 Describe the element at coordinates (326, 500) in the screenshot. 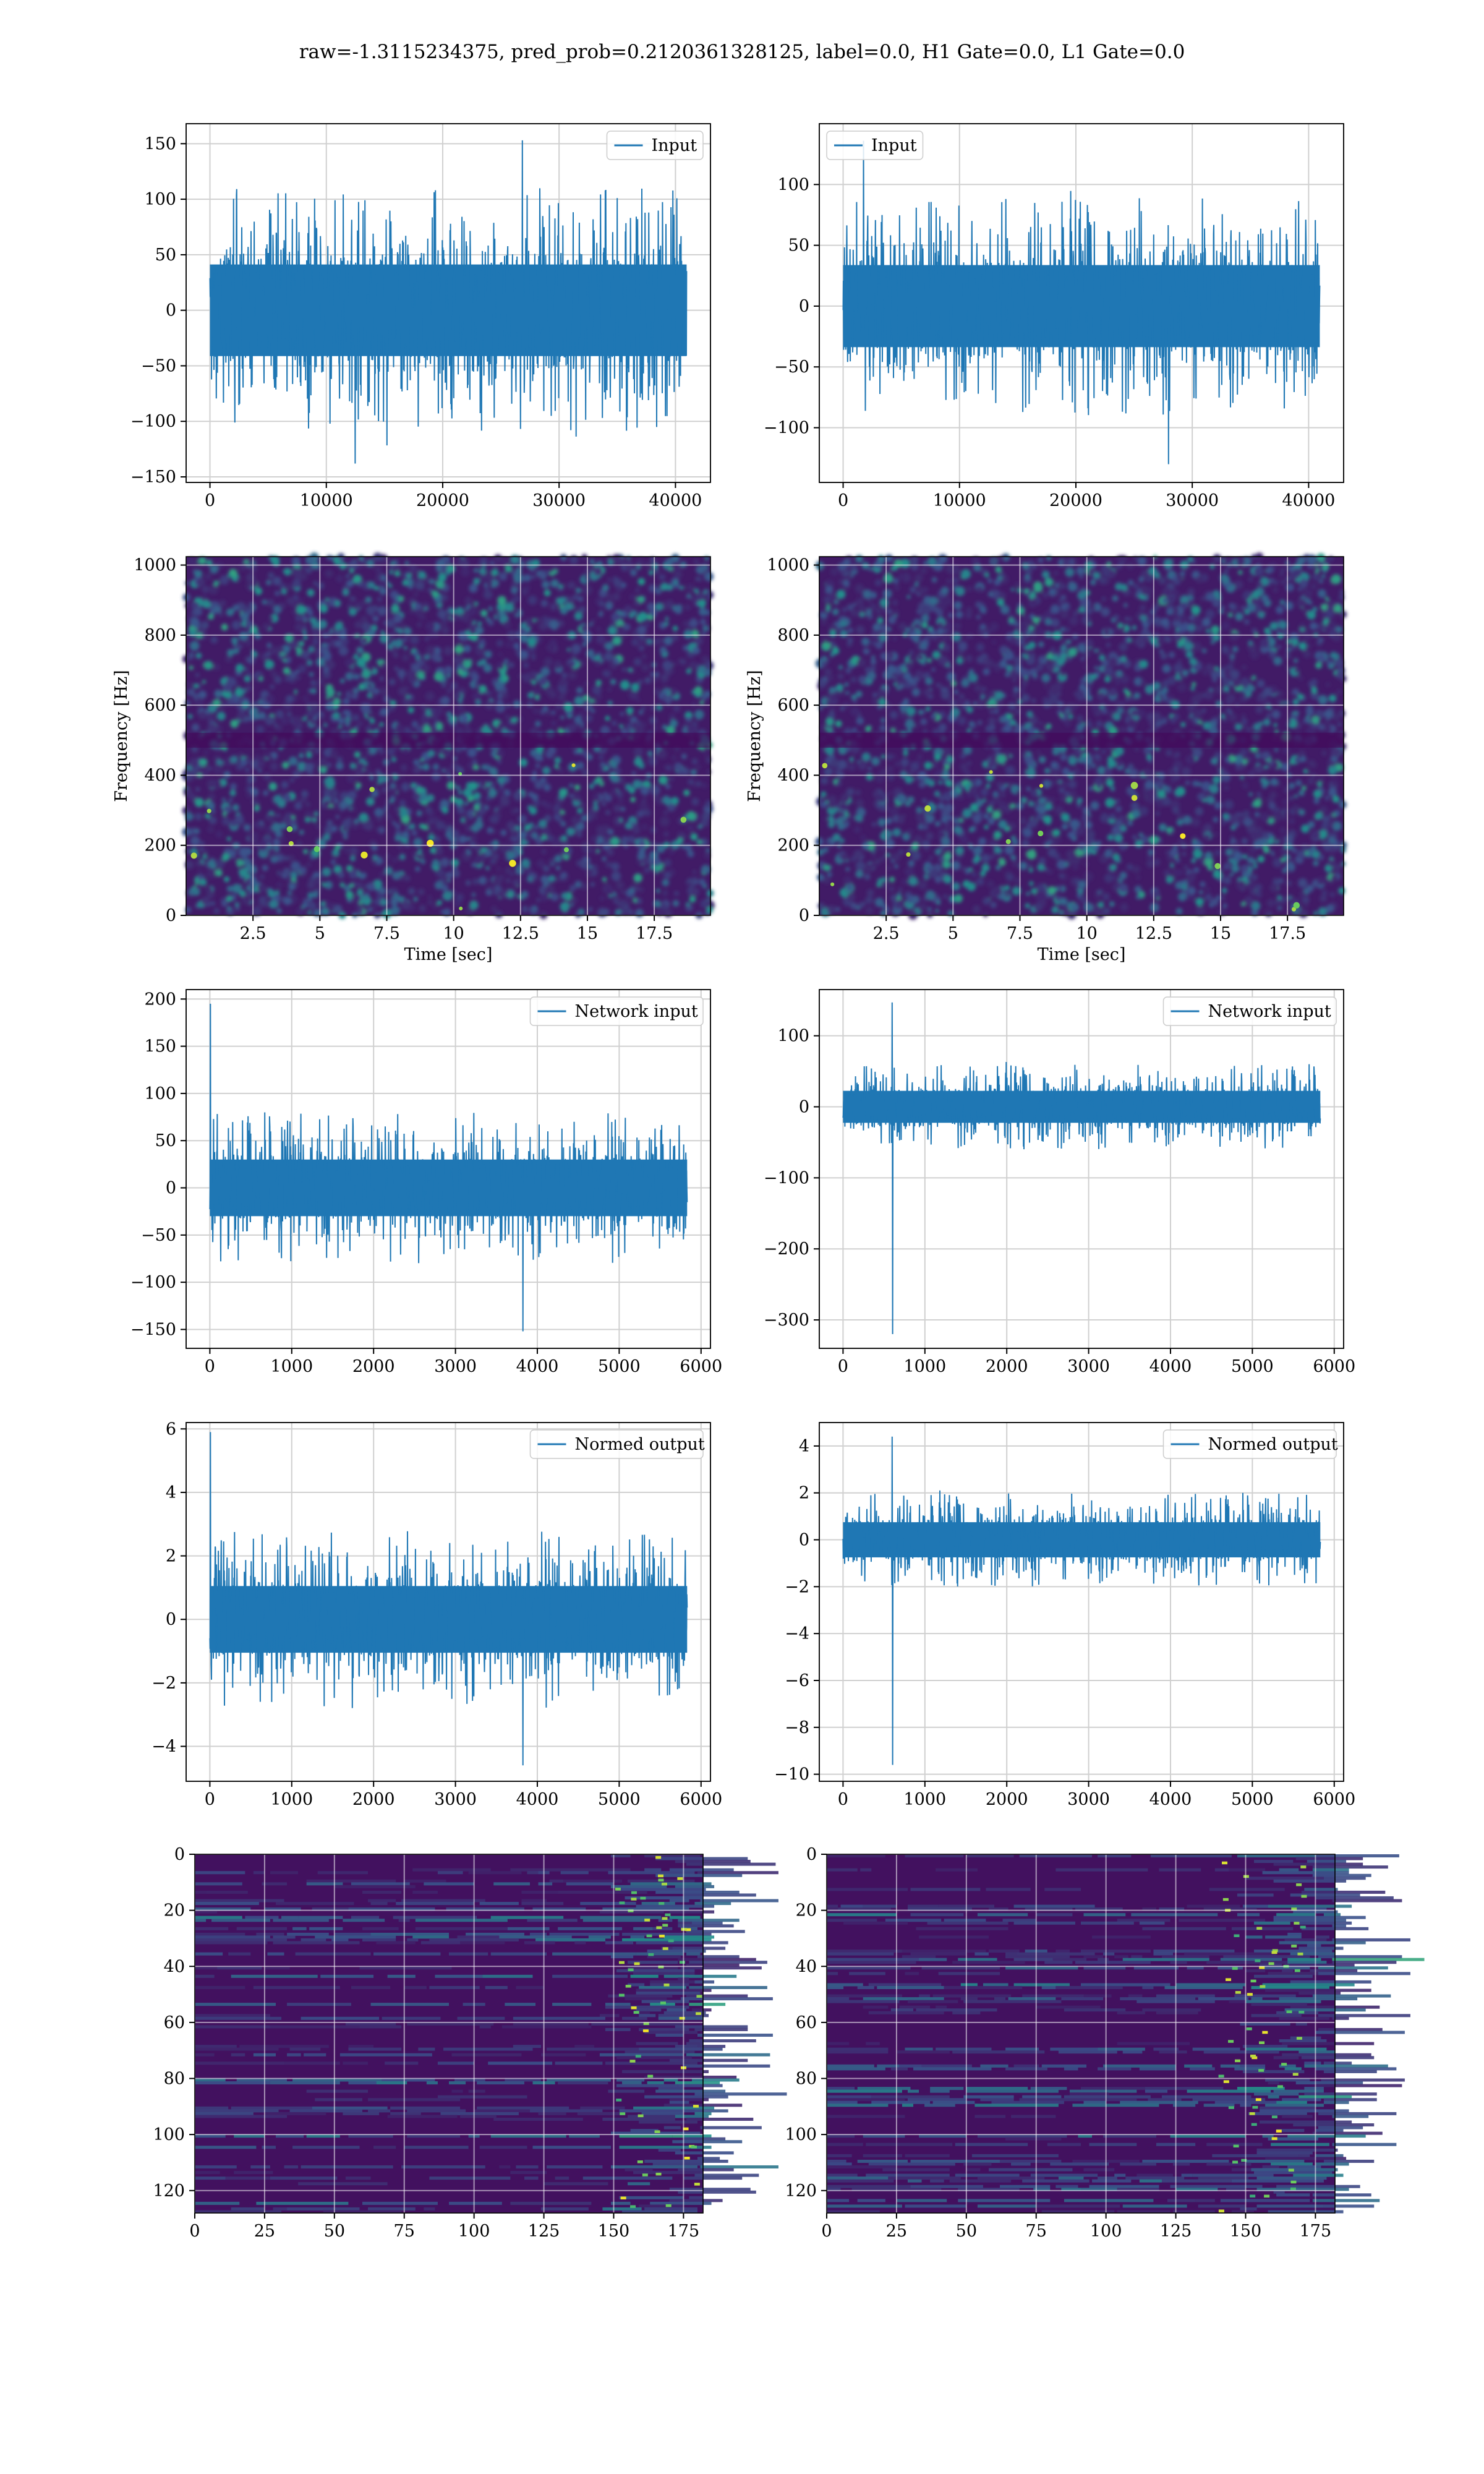

I see `x-tick-label: 10000` at that location.